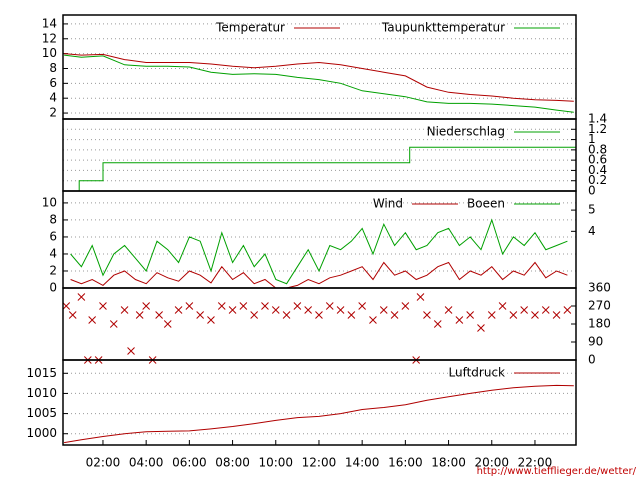 Image resolution: width=640 pixels, height=480 pixels. Describe the element at coordinates (597, 170) in the screenshot. I see `y2-tick-label: 0.4` at that location.